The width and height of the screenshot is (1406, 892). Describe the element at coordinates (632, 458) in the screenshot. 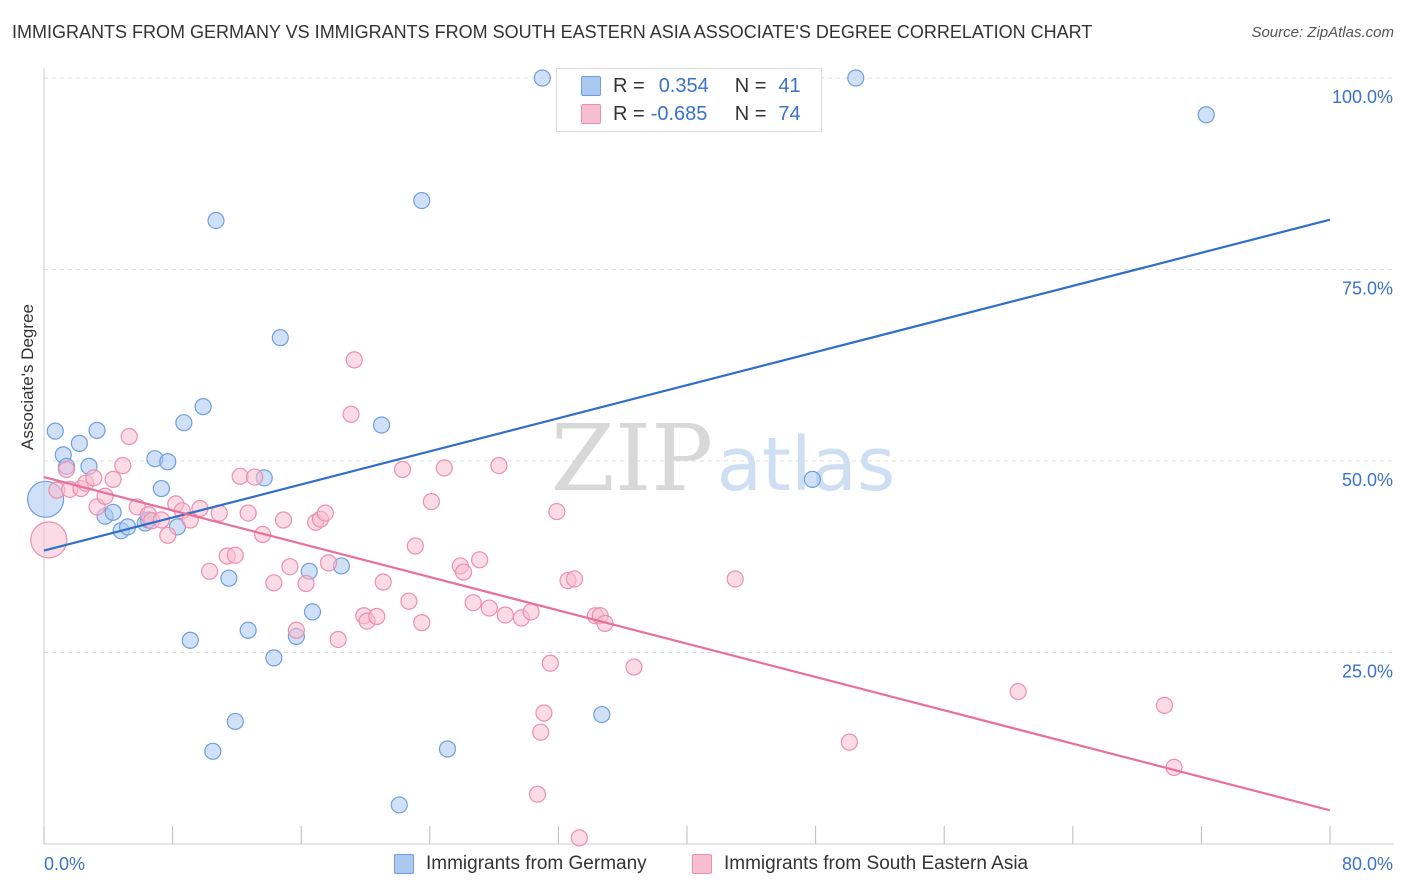

I see `watermark-zip: ZIP` at that location.